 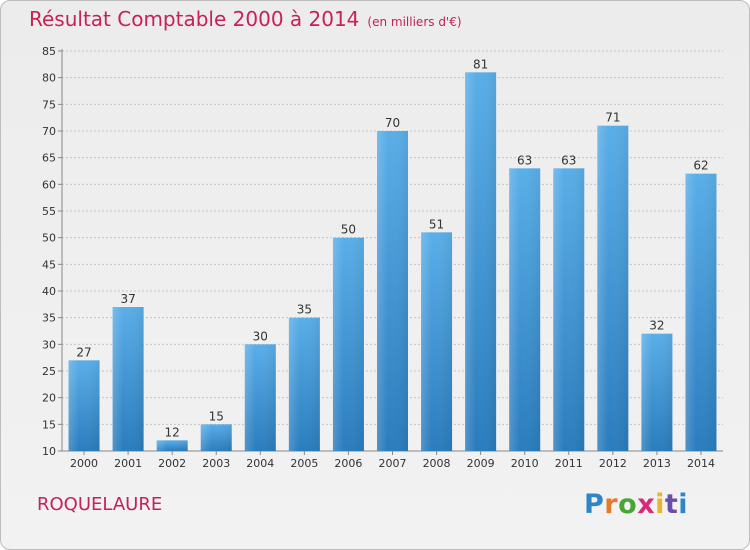 I want to click on bar-value-label: 12, so click(x=172, y=432).